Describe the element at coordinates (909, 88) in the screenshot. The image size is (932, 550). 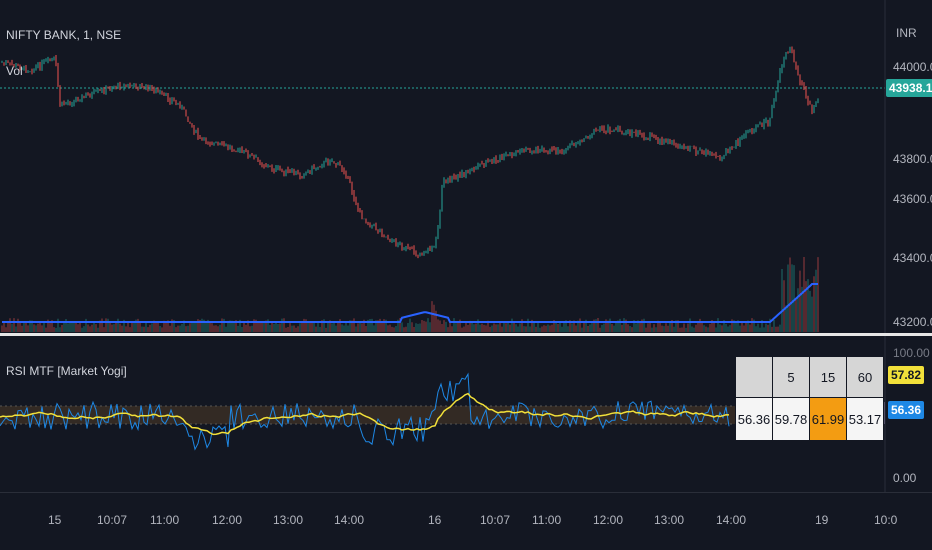
I see `last-price-tag: 43938.15` at that location.